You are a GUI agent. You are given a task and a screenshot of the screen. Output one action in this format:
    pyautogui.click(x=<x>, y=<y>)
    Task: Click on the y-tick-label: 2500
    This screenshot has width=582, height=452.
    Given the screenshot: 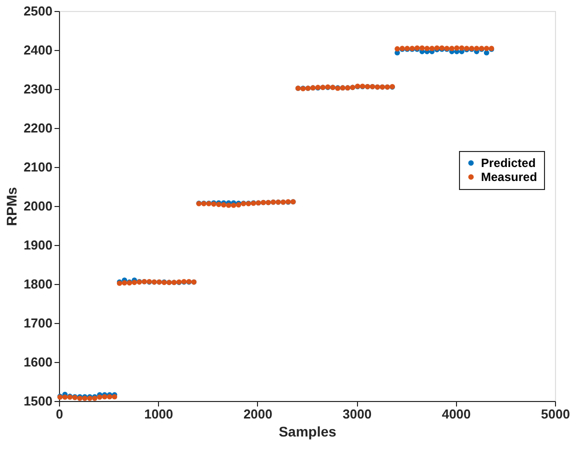 What is the action you would take?
    pyautogui.click(x=38, y=11)
    